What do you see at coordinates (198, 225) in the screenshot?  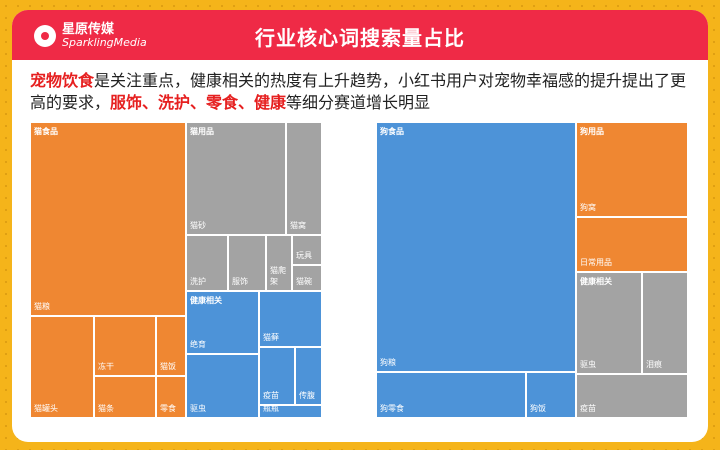 I see `cat-goods-sha-label: 猫砂` at bounding box center [198, 225].